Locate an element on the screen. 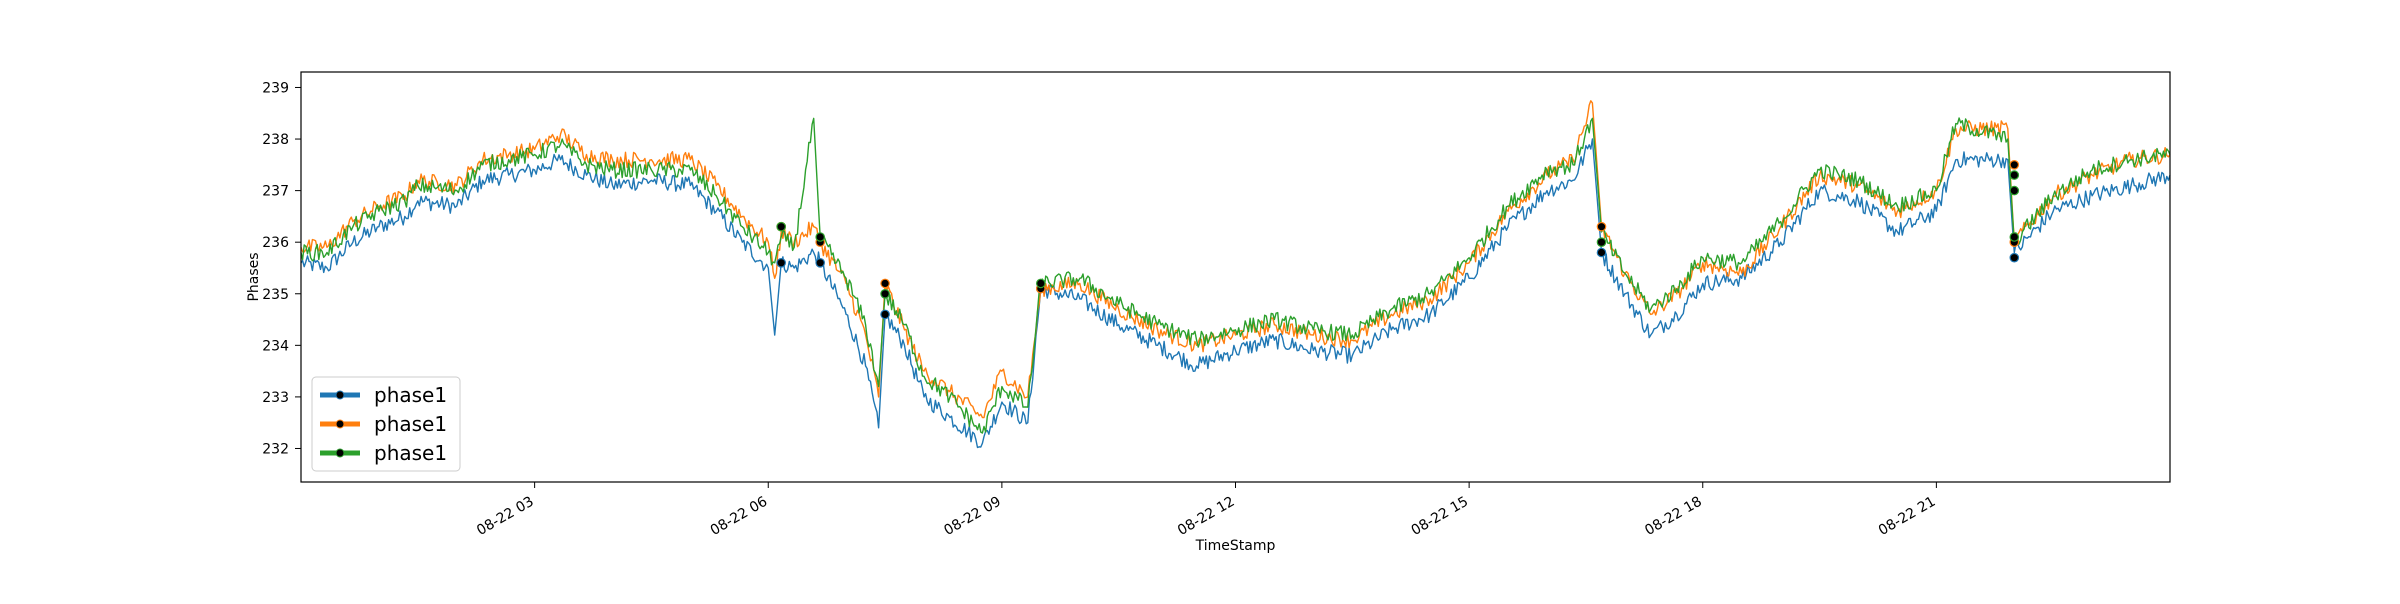 The height and width of the screenshot is (604, 2400). legend-box is located at coordinates (386, 424).